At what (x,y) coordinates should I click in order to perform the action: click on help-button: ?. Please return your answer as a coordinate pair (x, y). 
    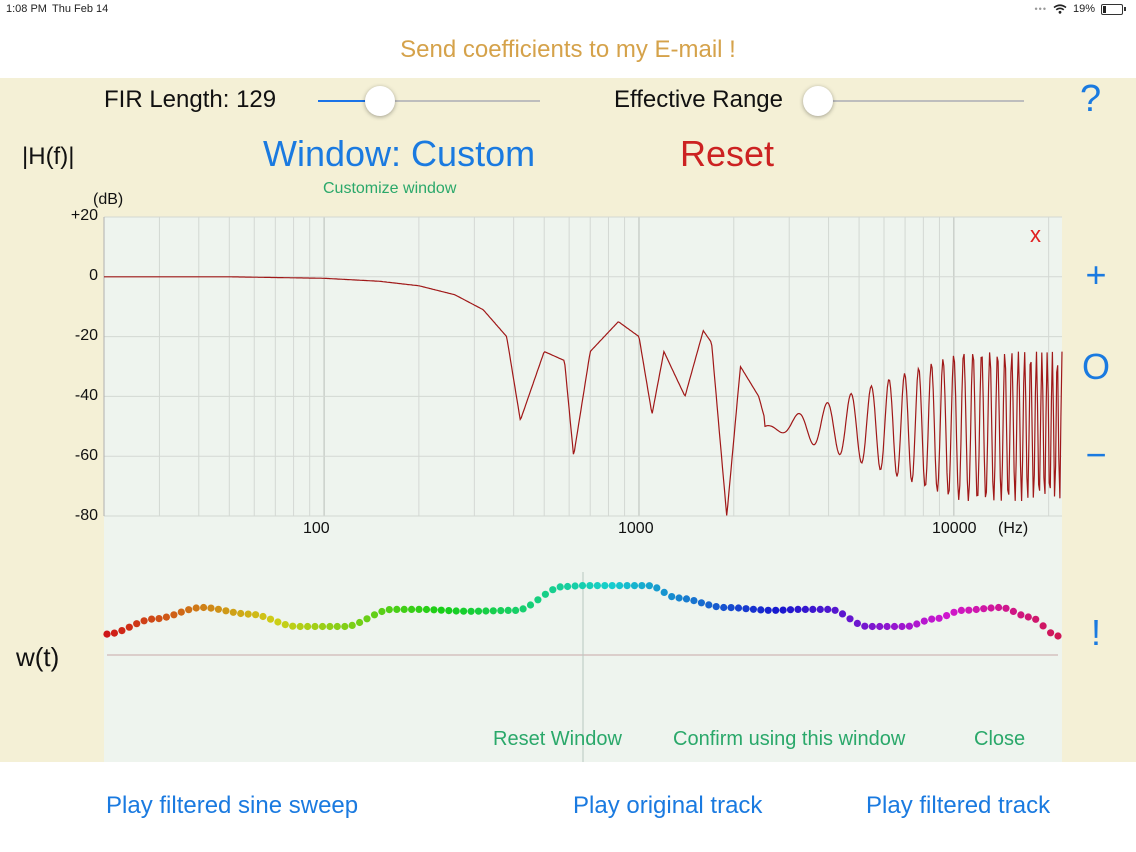
    Looking at the image, I should click on (1091, 99).